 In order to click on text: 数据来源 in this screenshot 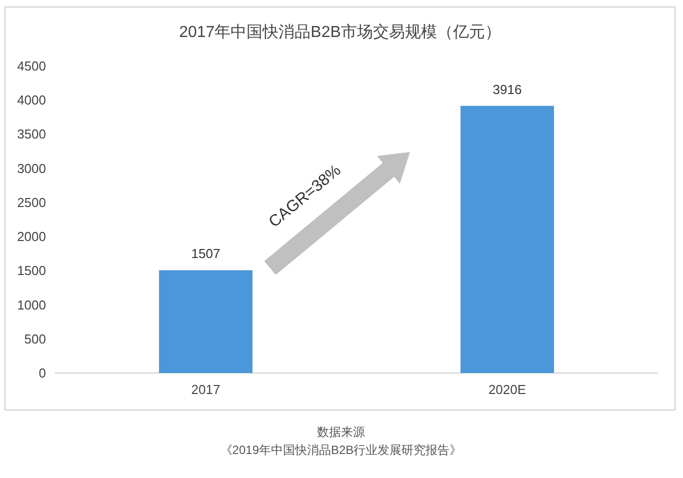, I will do `click(341, 432)`.